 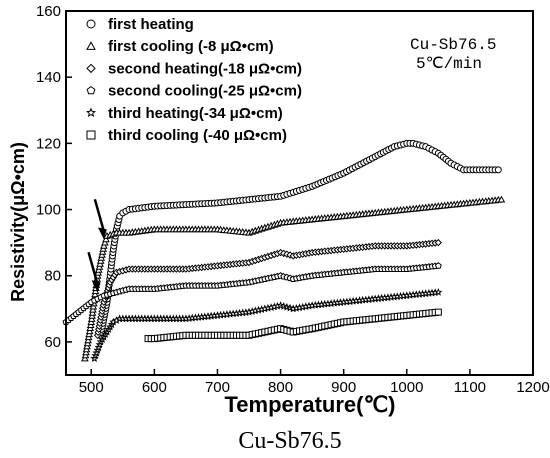 I want to click on y-tick-label: 140, so click(x=48, y=77).